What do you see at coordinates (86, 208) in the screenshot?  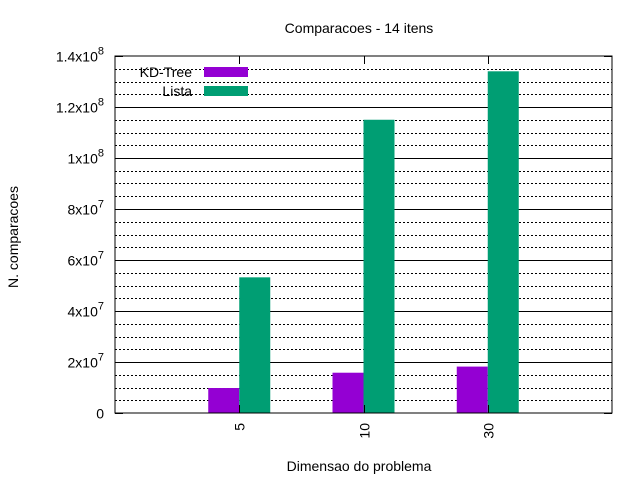 I see `y-tick-label: 8x10⁷` at bounding box center [86, 208].